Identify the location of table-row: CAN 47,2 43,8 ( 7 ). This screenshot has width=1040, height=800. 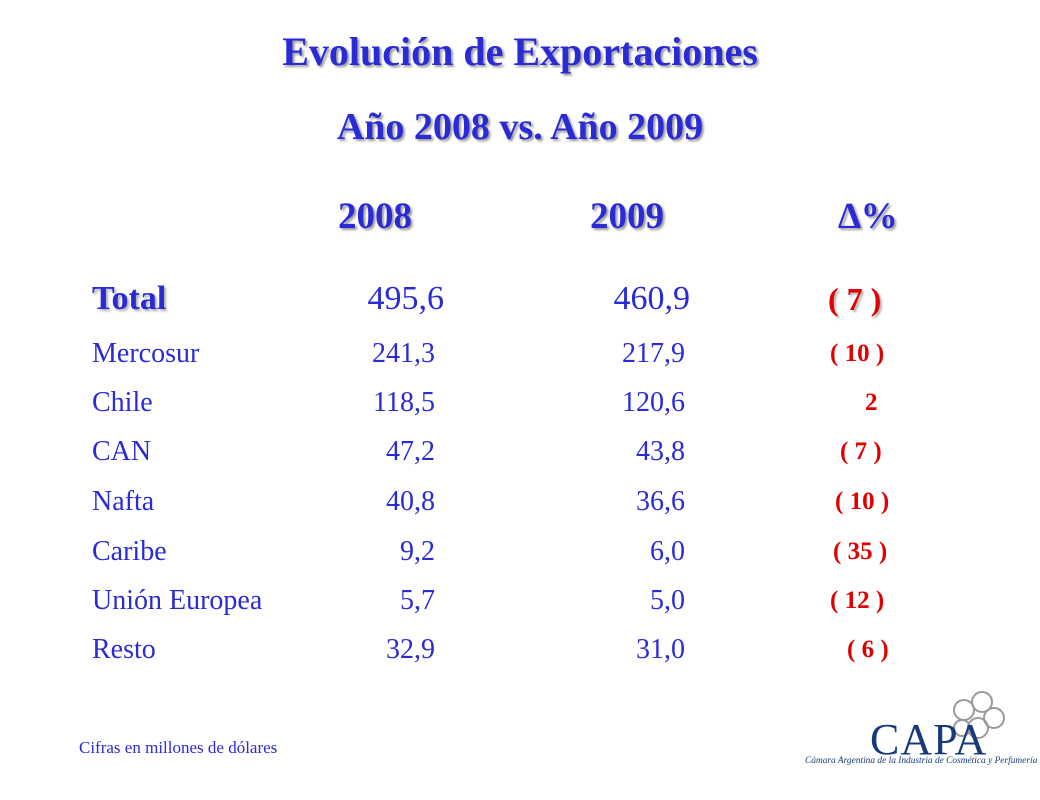
(520, 461).